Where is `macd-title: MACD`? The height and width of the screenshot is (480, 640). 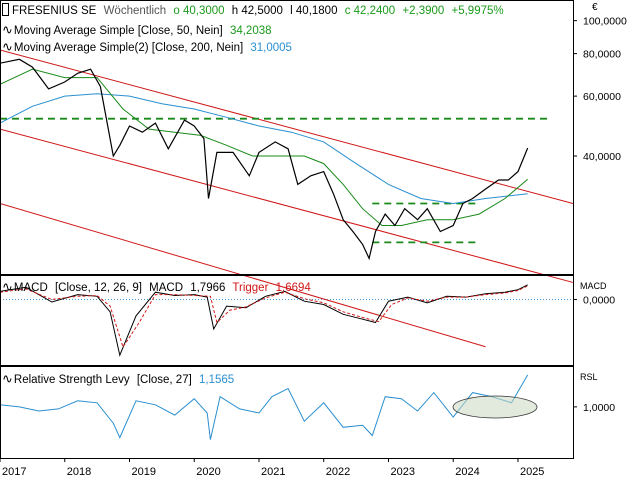
macd-title: MACD is located at coordinates (30, 288).